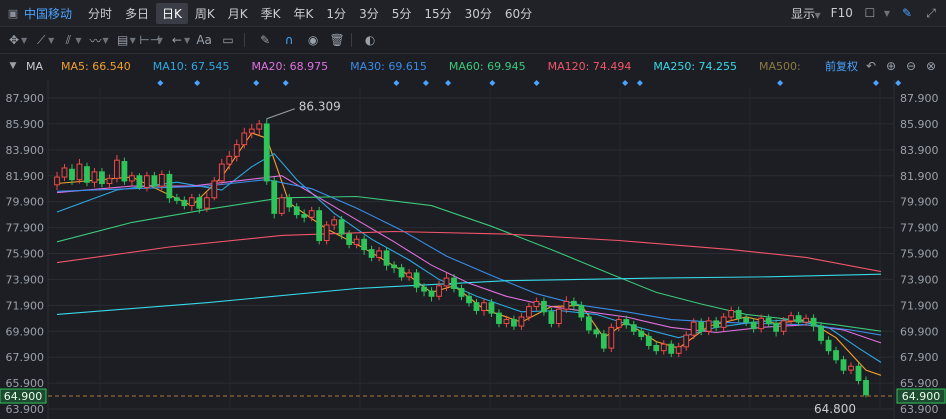 This screenshot has width=946, height=419. I want to click on zoom-in-icon: ⊕, so click(891, 66).